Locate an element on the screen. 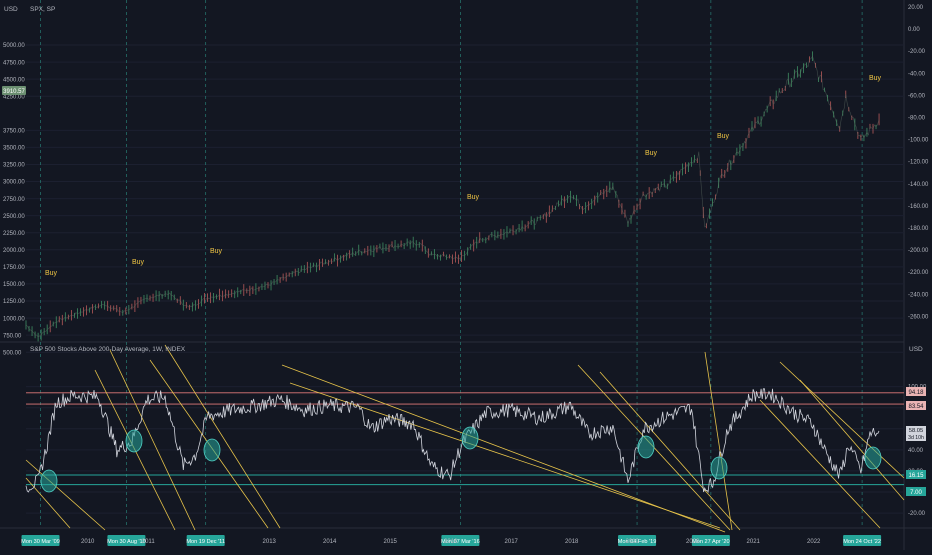 The width and height of the screenshot is (932, 555). date-badge-label: Mon 04 Feb '19 is located at coordinates (637, 542).